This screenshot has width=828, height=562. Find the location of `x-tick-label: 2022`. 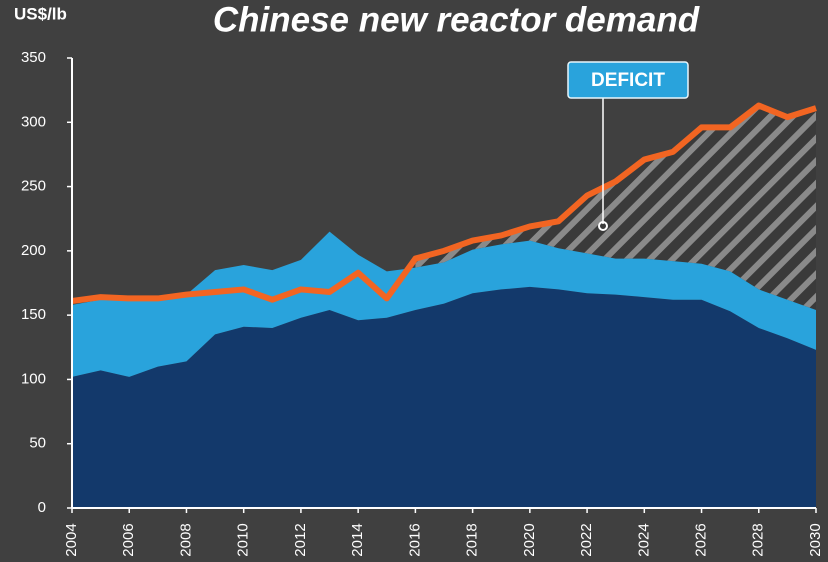

x-tick-label: 2022 is located at coordinates (586, 539).